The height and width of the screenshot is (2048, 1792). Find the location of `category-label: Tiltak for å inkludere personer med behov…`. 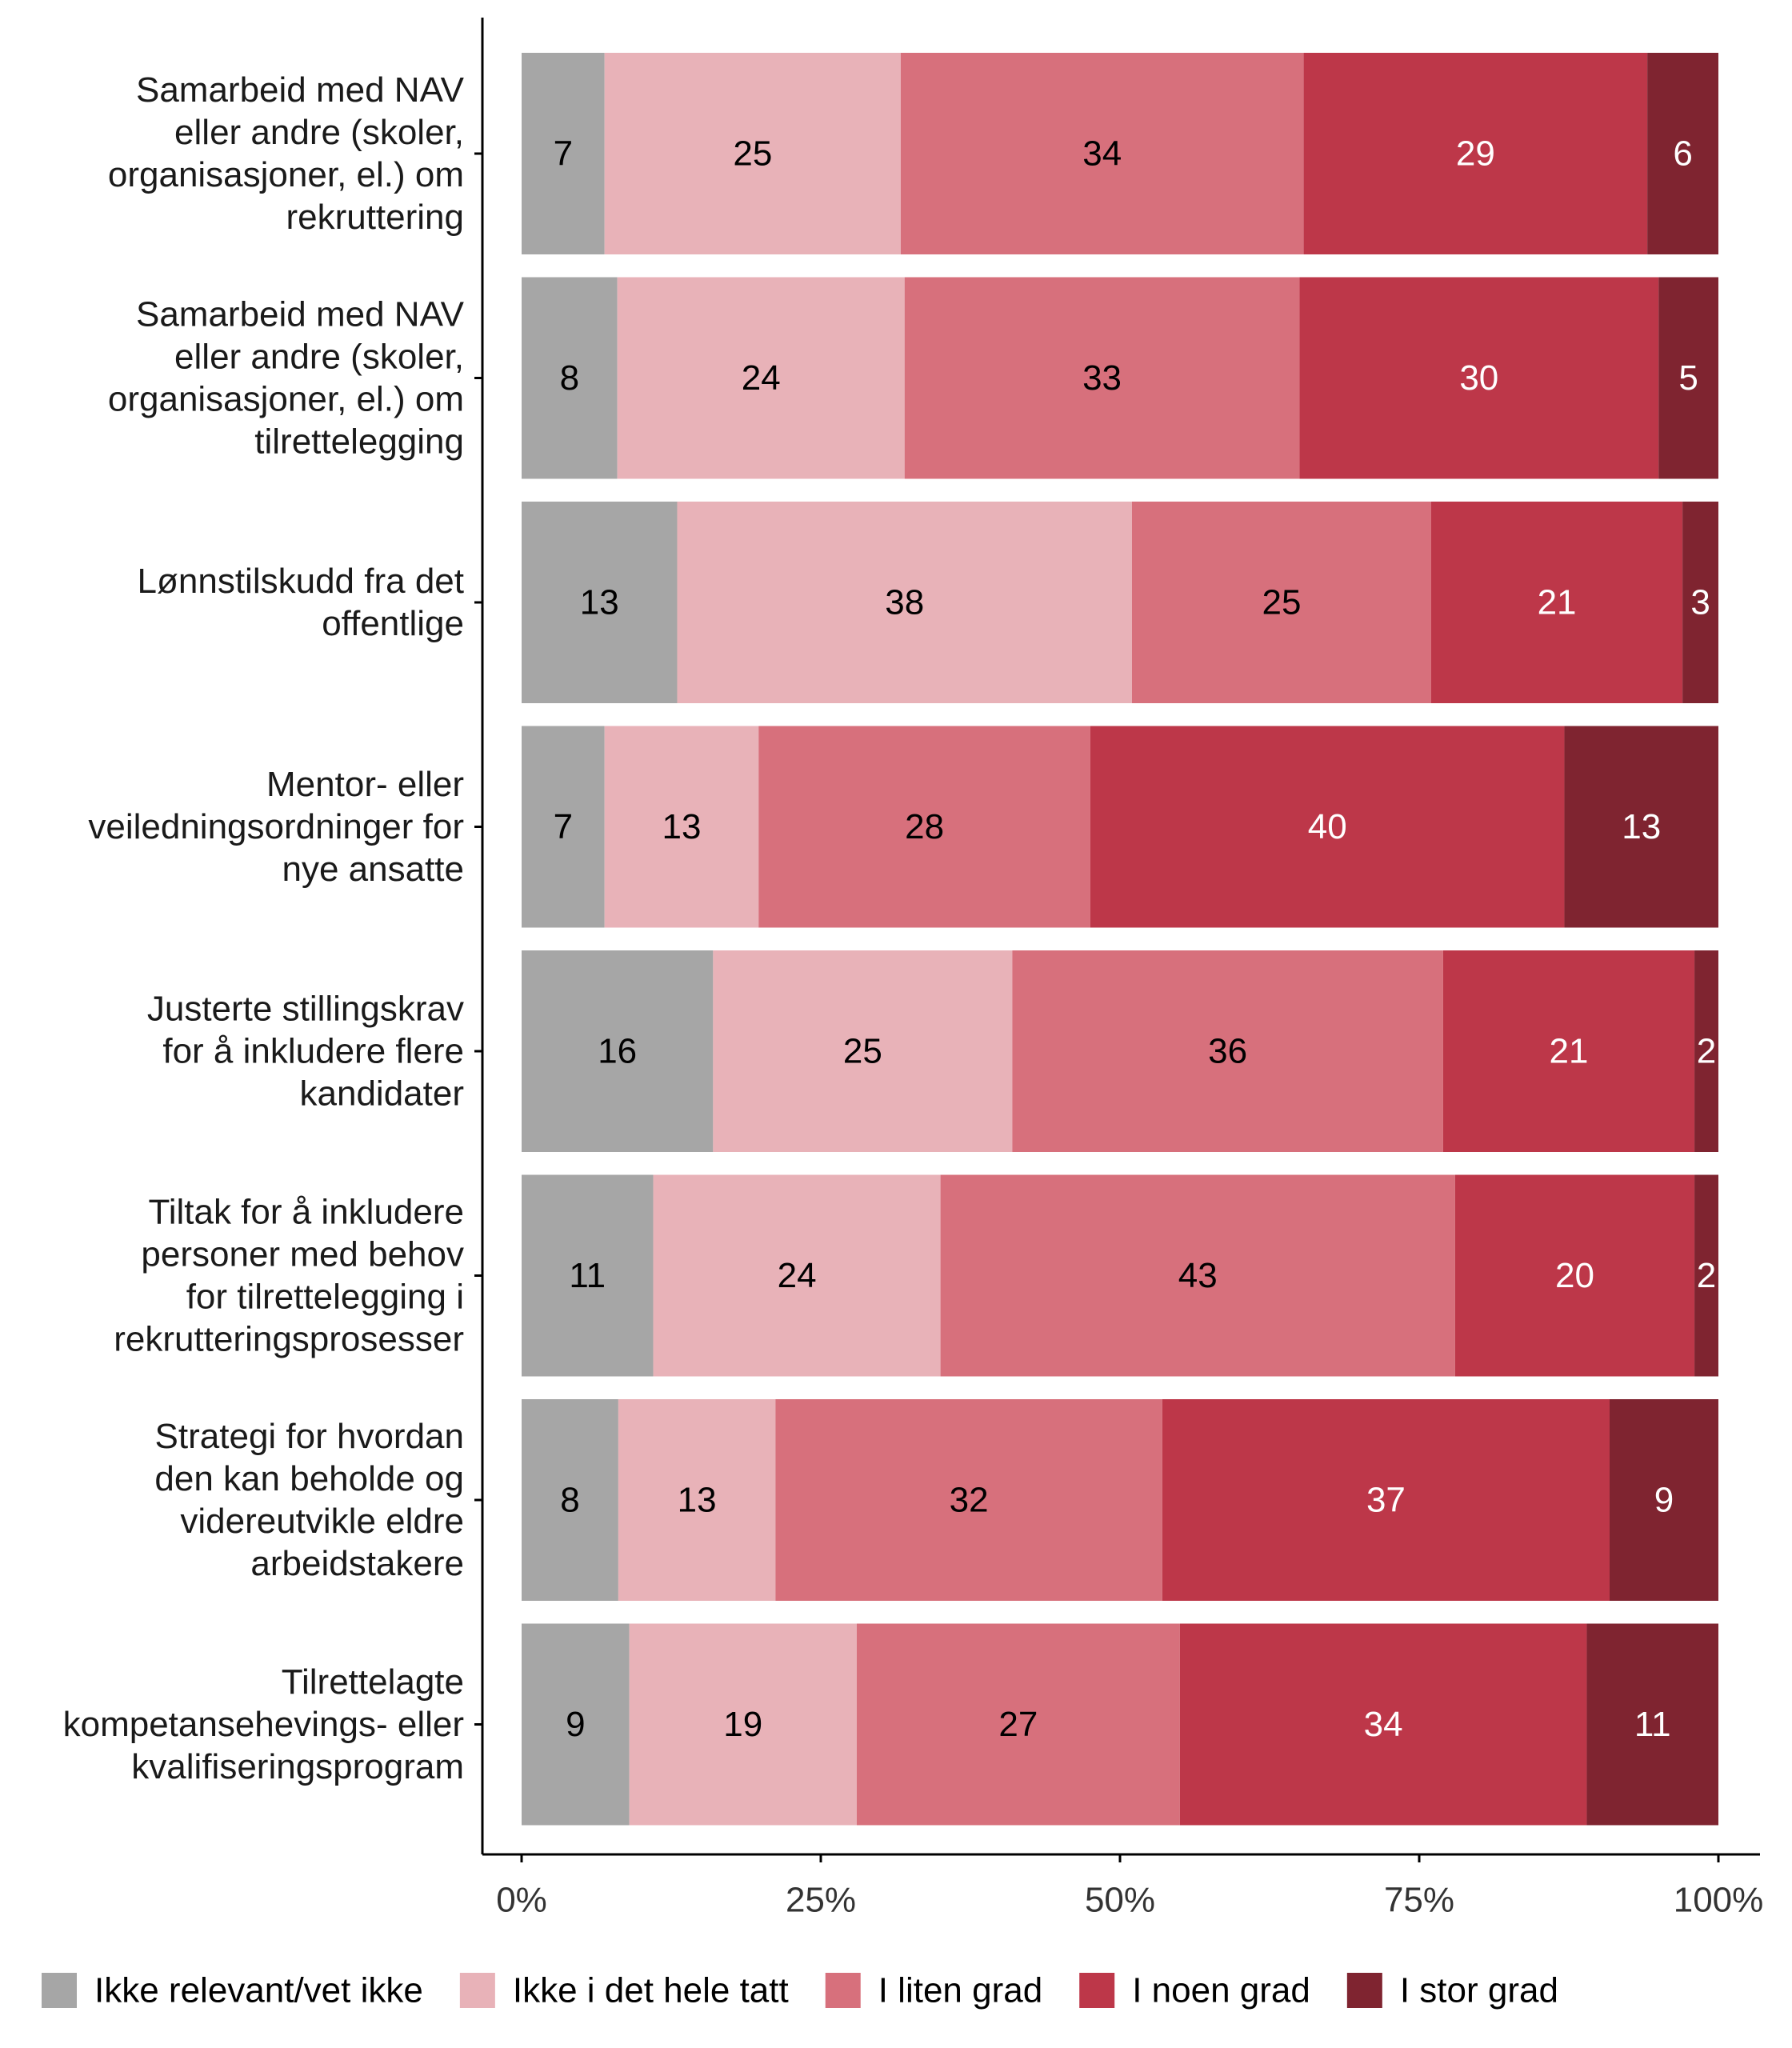

category-label: Tiltak for å inkludere personer med behov… is located at coordinates (289, 1276).